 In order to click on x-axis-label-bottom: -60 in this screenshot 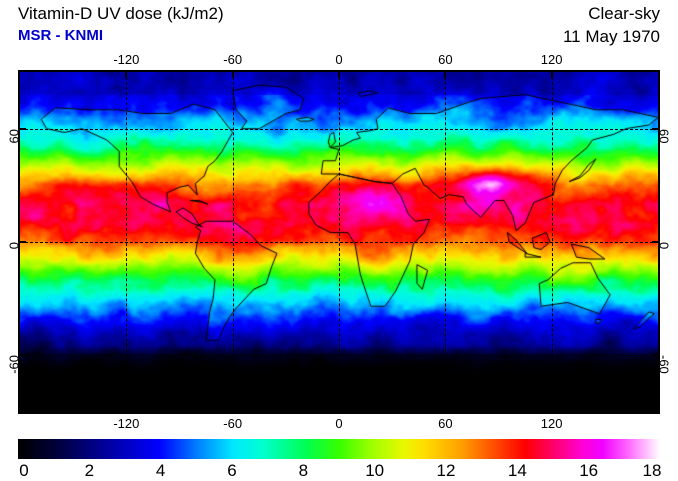, I will do `click(233, 423)`.